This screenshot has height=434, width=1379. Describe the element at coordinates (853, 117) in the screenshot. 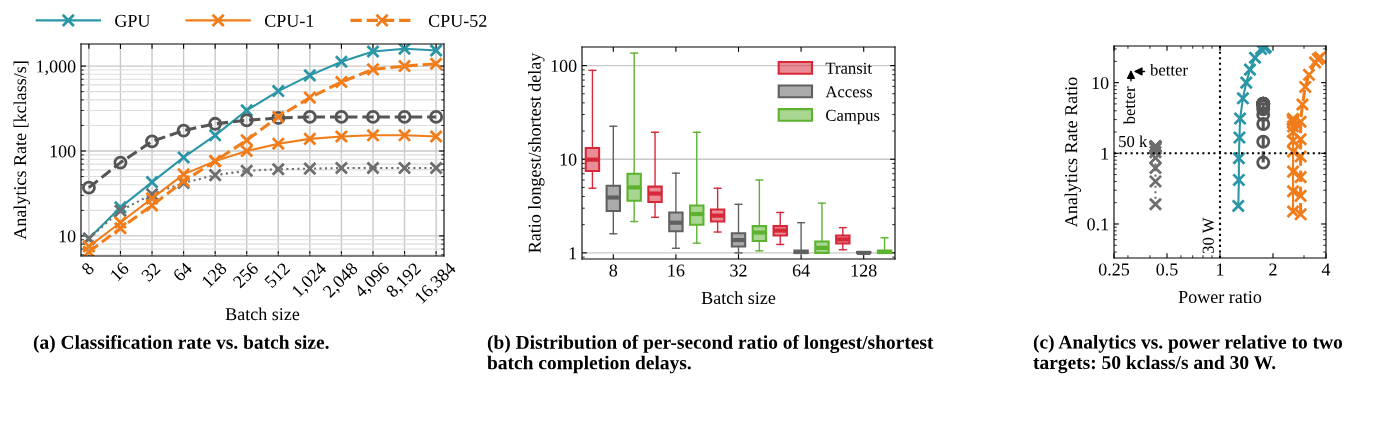

I see `legend-label: Campus` at that location.